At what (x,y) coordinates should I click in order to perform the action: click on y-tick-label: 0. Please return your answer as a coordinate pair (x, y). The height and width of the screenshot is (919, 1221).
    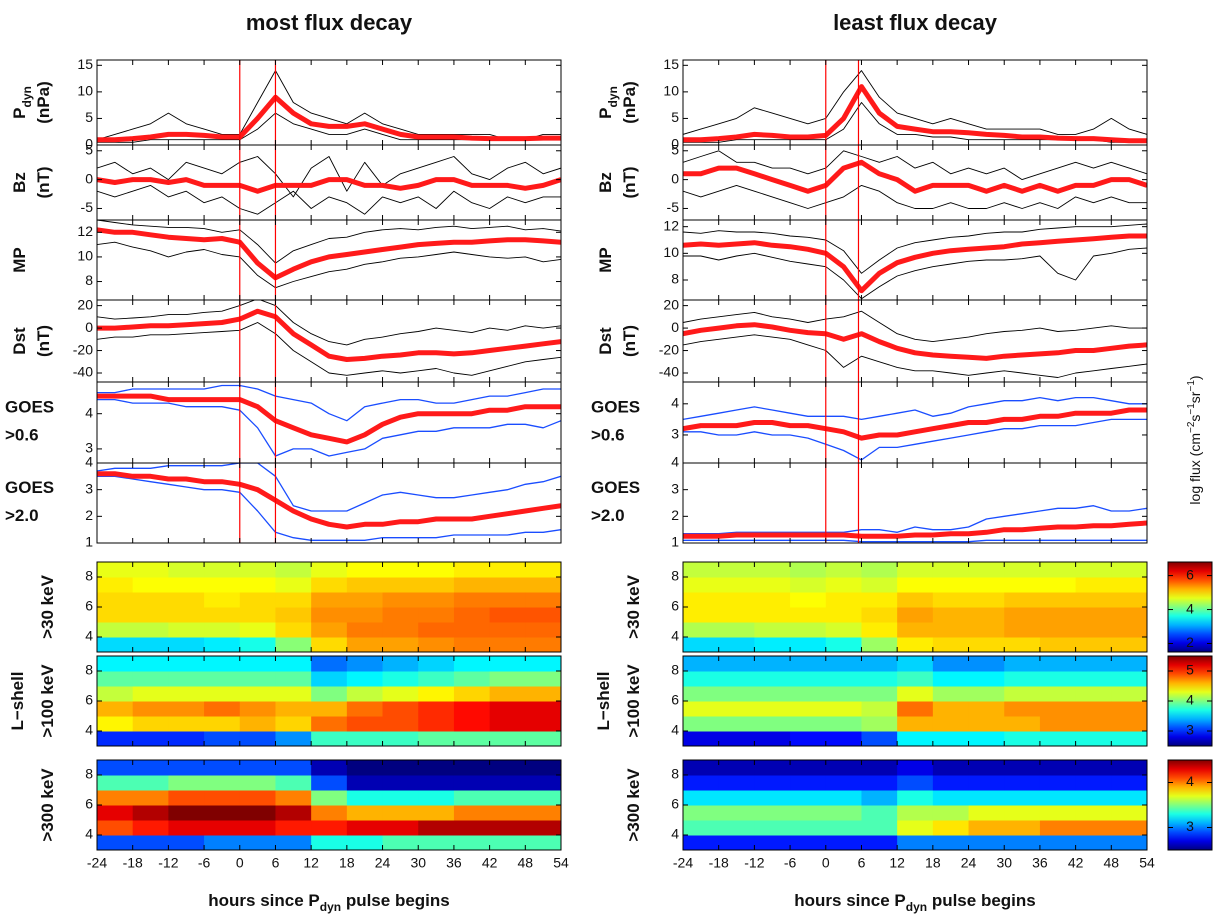
    Looking at the image, I should click on (675, 144).